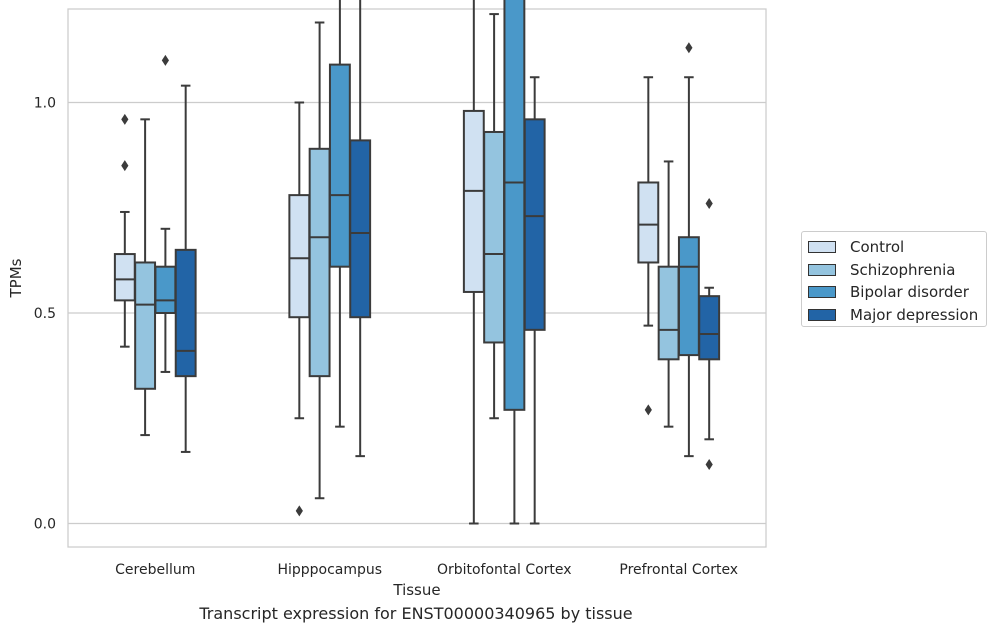 Image resolution: width=997 pixels, height=634 pixels. What do you see at coordinates (45, 525) in the screenshot?
I see `y-tick-label: 0.0` at bounding box center [45, 525].